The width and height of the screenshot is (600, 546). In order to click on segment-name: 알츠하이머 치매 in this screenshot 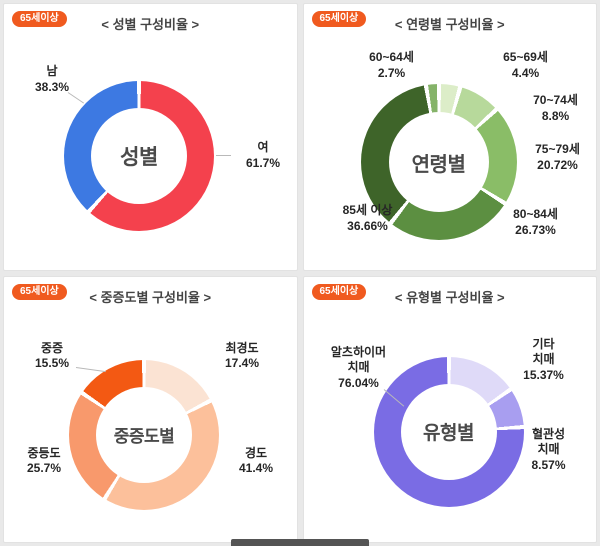, I will do `click(358, 359)`.